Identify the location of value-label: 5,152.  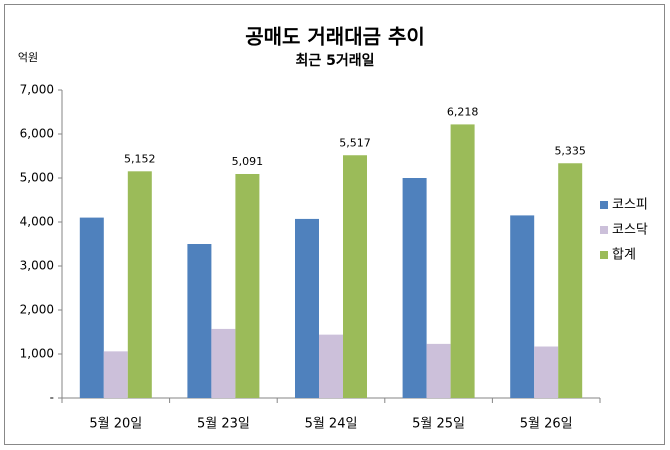
(140, 158).